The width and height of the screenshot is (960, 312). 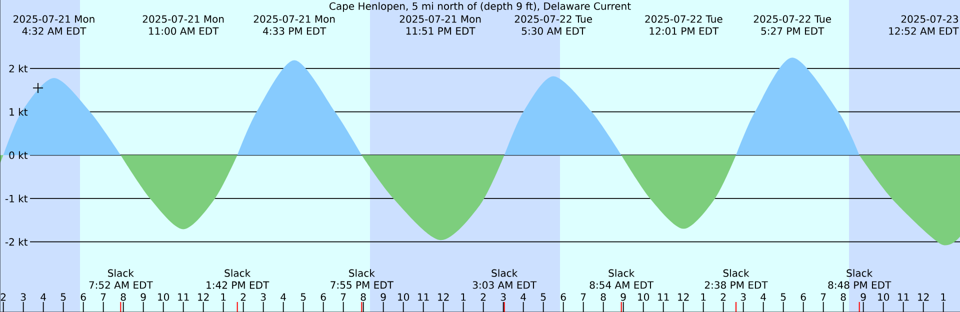 I want to click on y-tick-label: 2 kt, so click(x=18, y=68).